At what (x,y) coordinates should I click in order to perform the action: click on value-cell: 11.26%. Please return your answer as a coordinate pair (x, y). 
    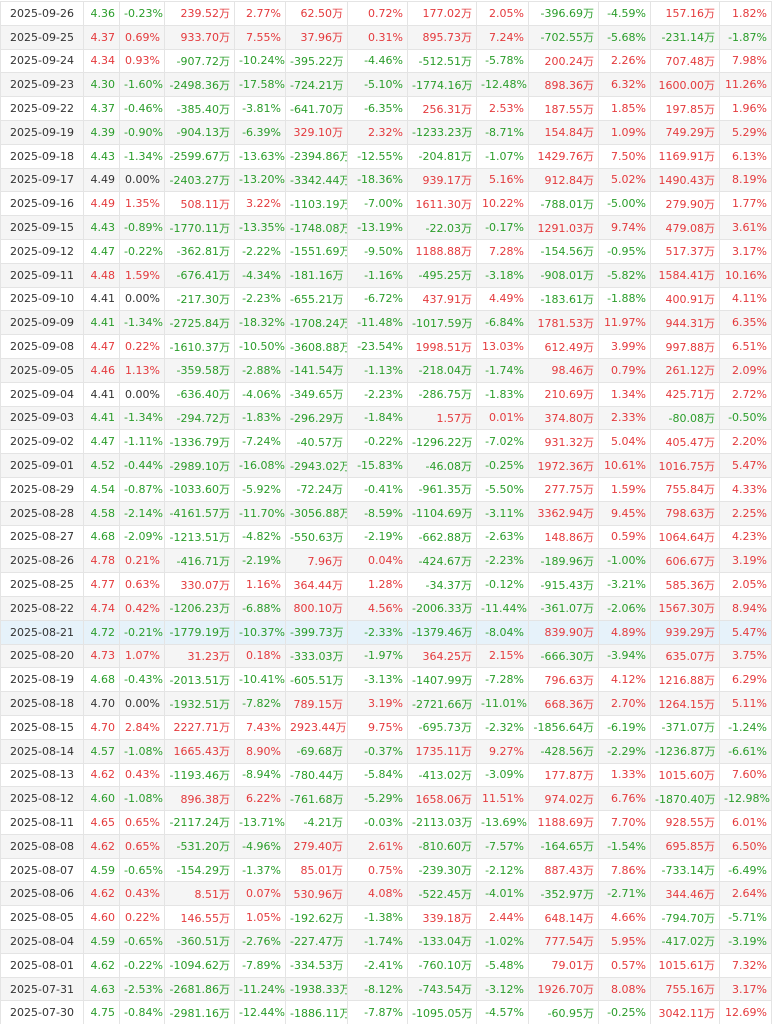
    Looking at the image, I should click on (745, 85).